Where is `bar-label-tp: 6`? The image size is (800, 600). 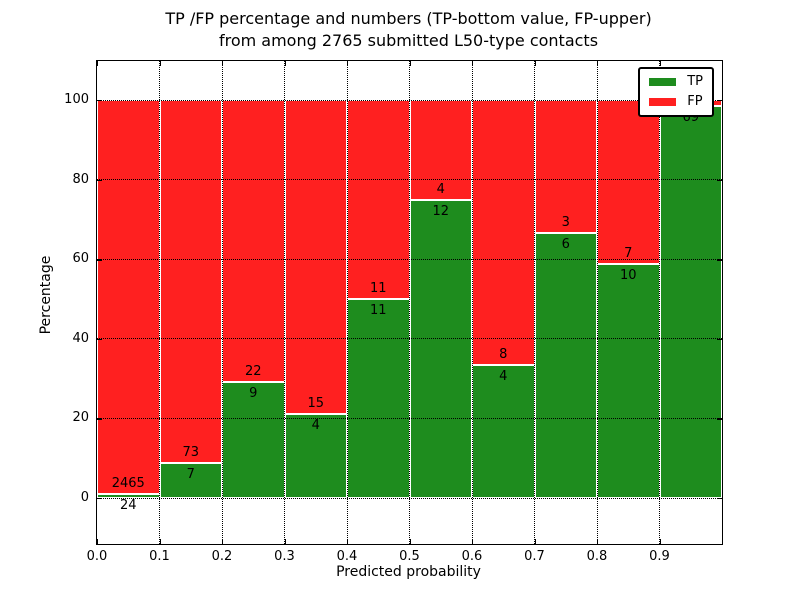
bar-label-tp: 6 is located at coordinates (565, 244).